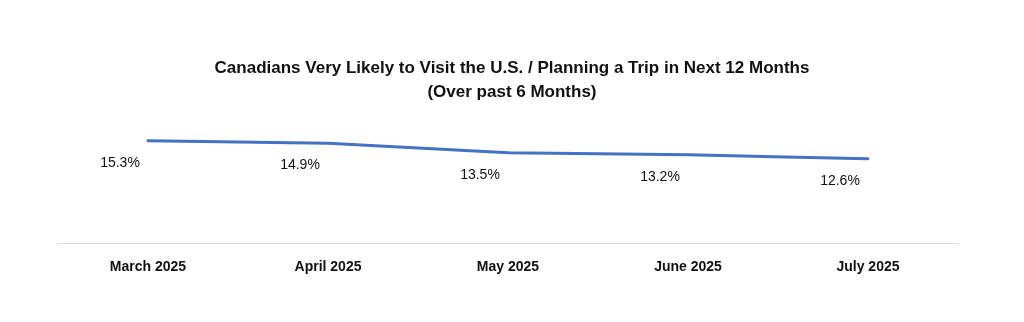 The height and width of the screenshot is (322, 1024). What do you see at coordinates (512, 79) in the screenshot?
I see `chart-title: Canadians Very Likely to Visit the U.S. / Planning a Trip in Next 12 Months (Over past 6 Months)` at bounding box center [512, 79].